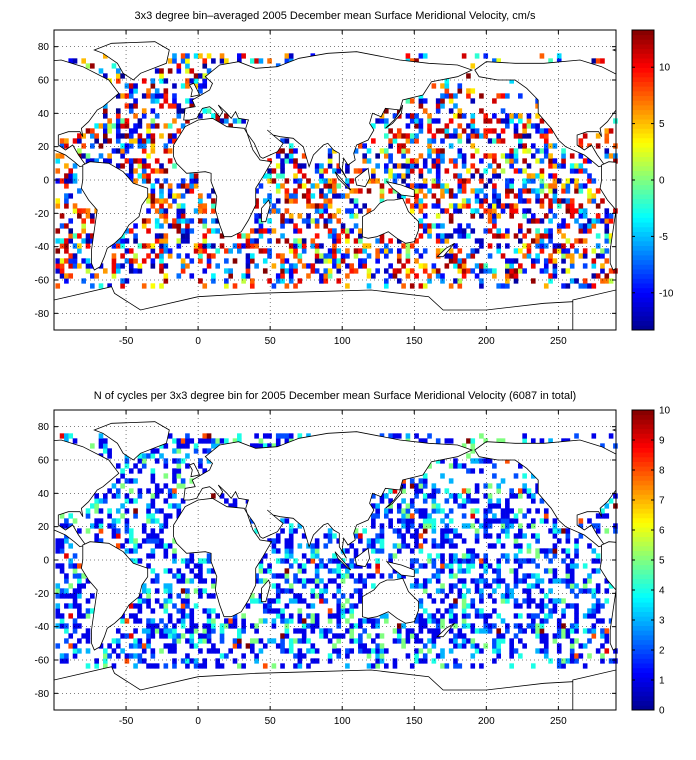 This screenshot has width=696, height=760. Describe the element at coordinates (42, 281) in the screenshot. I see `y-tick-label: -60` at that location.